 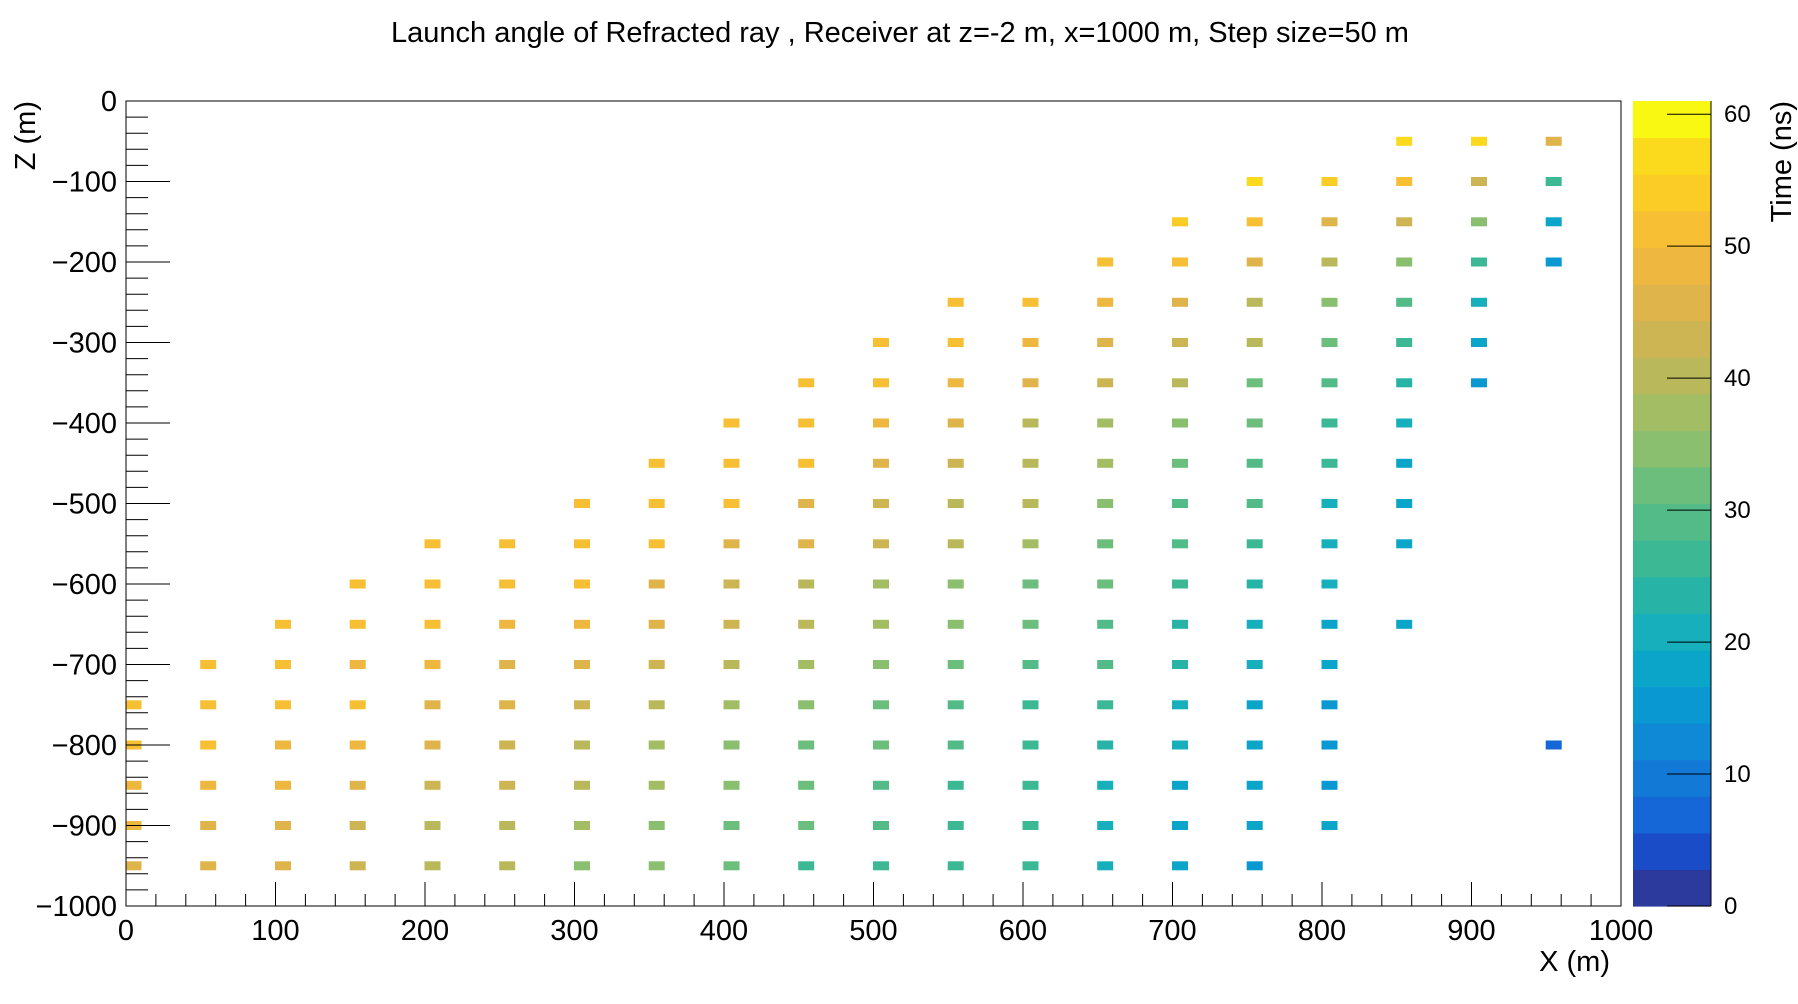 What do you see at coordinates (1692, 510) in the screenshot?
I see `color-scale-bar: 0 10 20 30 40 50 60` at bounding box center [1692, 510].